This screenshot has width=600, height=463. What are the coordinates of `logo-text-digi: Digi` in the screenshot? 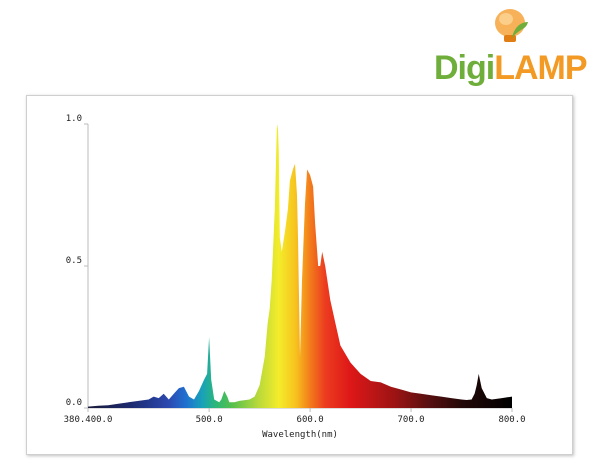 It's located at (464, 68).